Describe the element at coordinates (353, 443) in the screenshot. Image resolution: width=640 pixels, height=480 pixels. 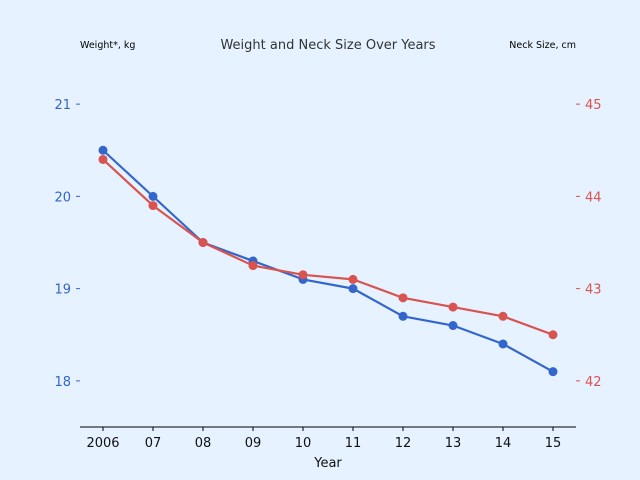
I see `x-tick-label: 11` at that location.